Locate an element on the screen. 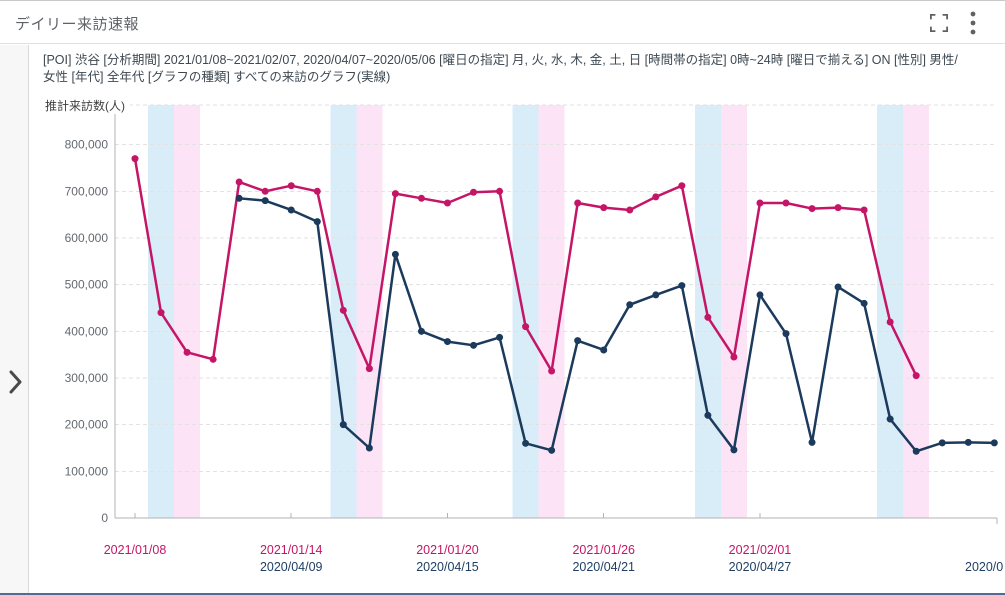 Image resolution: width=1005 pixels, height=595 pixels. kebab-menu-button is located at coordinates (973, 23).